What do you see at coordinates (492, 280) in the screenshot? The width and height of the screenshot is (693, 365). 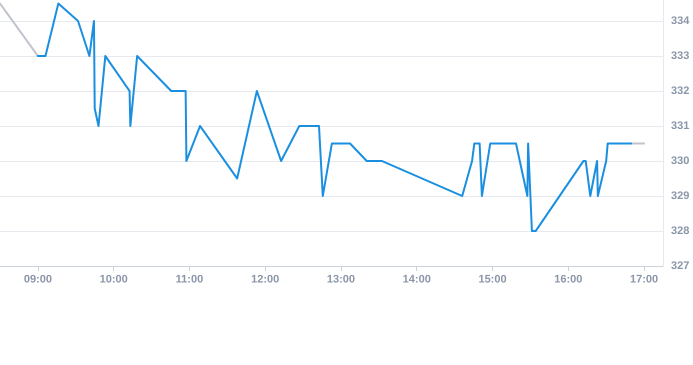 I see `x-tick-label: 15:00` at bounding box center [492, 280].